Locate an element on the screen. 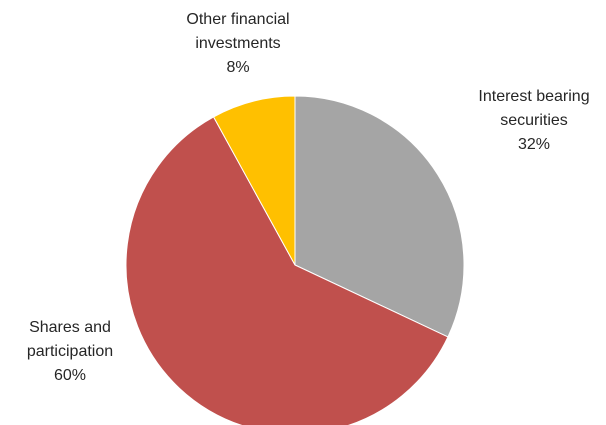  data-label-shares-and-participation: Shares and participation 60% is located at coordinates (70, 352).